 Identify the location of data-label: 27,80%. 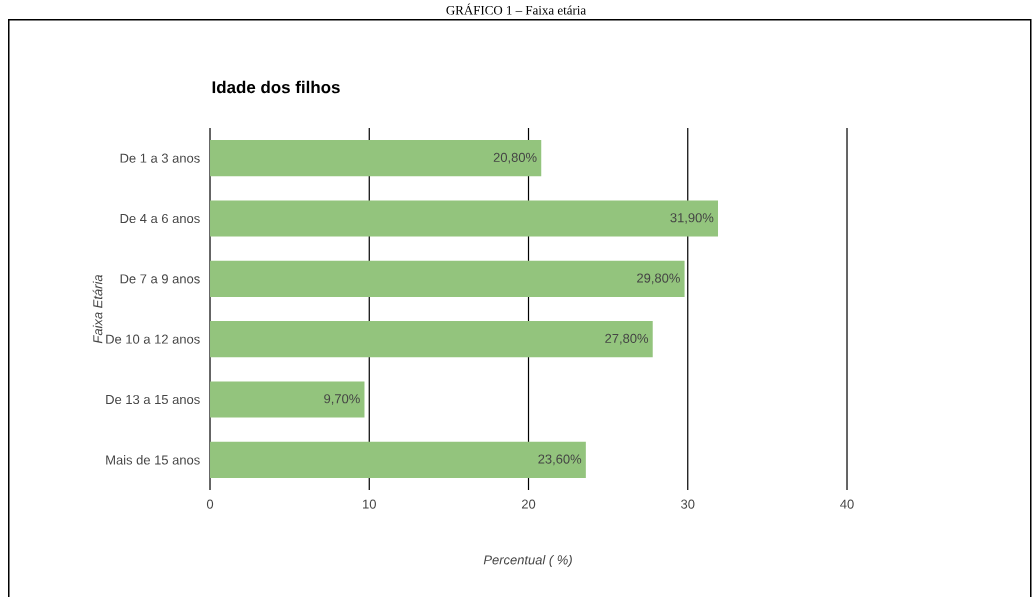
(627, 339).